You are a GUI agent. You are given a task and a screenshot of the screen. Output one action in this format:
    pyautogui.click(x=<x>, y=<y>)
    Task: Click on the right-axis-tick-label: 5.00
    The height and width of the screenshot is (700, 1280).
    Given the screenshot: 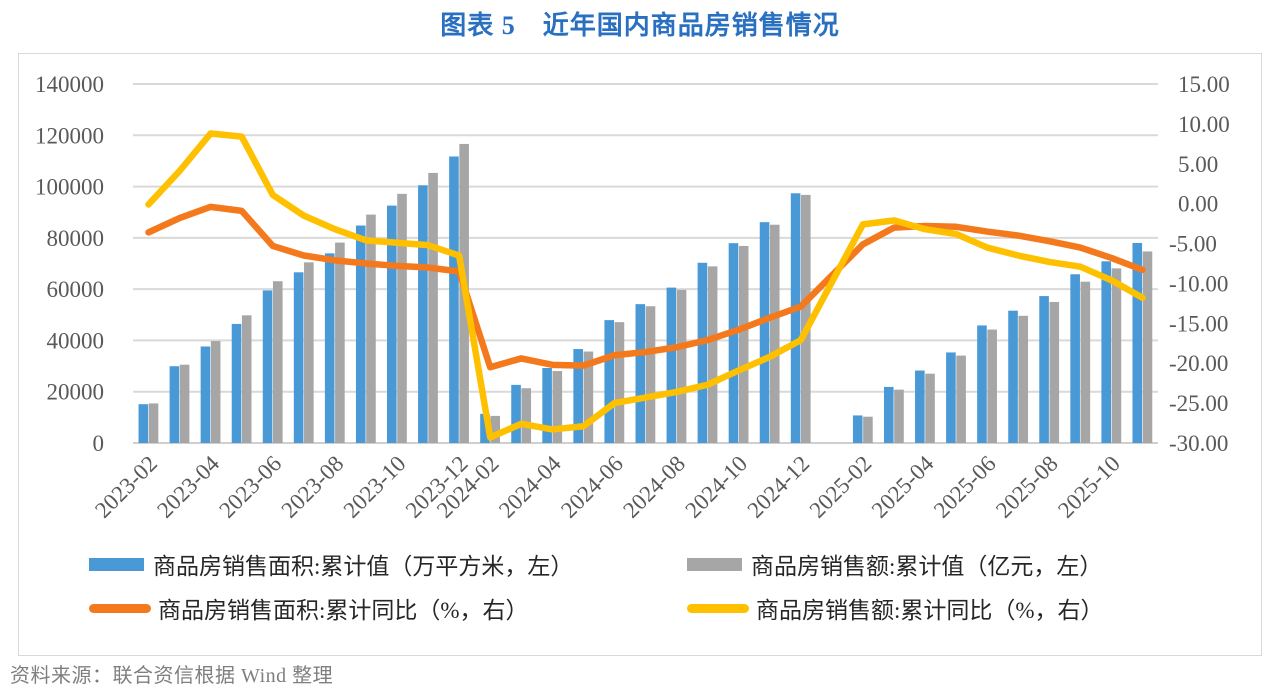 What is the action you would take?
    pyautogui.click(x=1198, y=164)
    